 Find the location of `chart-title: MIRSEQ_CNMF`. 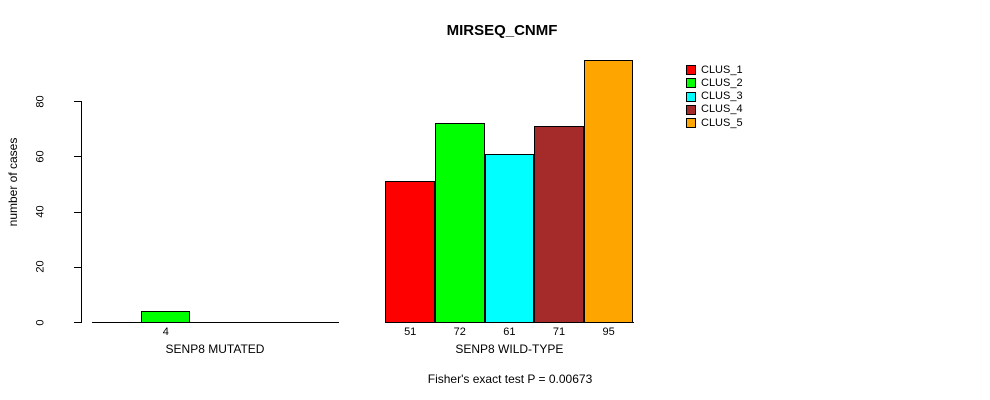

chart-title: MIRSEQ_CNMF is located at coordinates (502, 30).